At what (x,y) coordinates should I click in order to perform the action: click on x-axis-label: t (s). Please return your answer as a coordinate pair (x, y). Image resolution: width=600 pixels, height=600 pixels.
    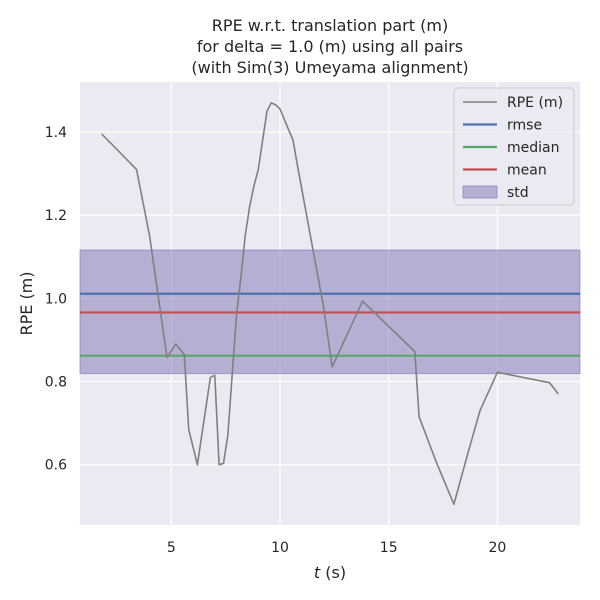
    Looking at the image, I should click on (330, 572).